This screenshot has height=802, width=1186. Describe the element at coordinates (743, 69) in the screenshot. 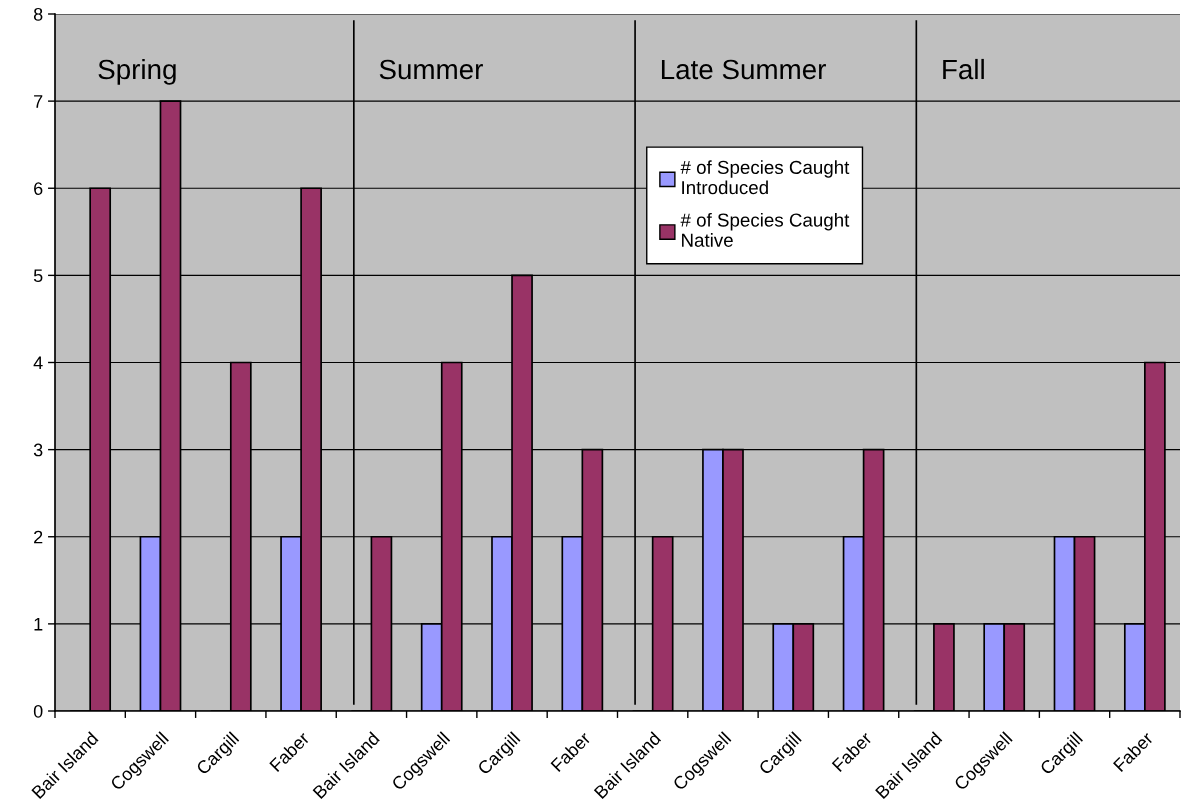

I see `annotation: Late Summer` at that location.